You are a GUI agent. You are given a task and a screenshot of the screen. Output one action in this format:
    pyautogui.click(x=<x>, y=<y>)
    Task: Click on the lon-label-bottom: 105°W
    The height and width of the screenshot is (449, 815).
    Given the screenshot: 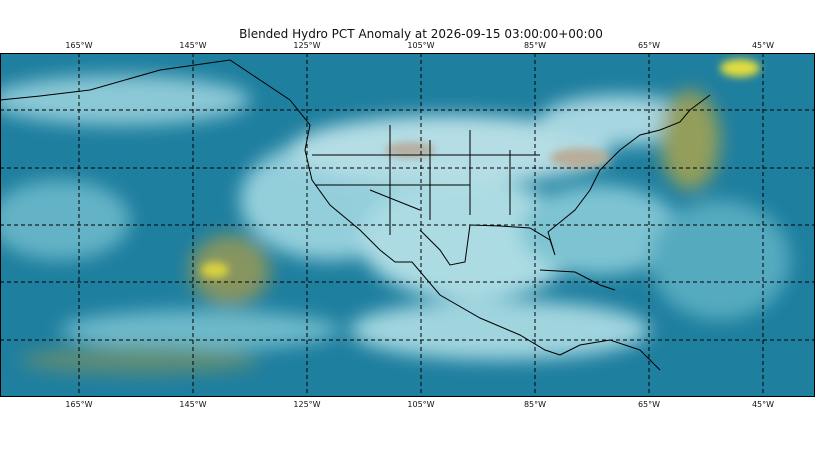 What is the action you would take?
    pyautogui.click(x=420, y=404)
    